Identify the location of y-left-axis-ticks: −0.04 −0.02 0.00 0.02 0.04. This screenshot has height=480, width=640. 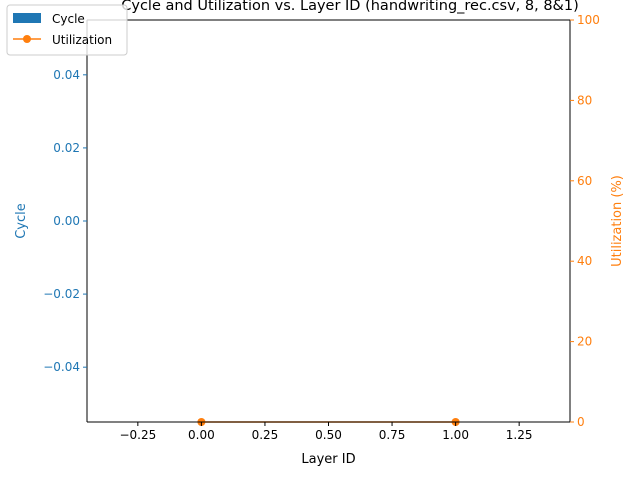
(65, 221).